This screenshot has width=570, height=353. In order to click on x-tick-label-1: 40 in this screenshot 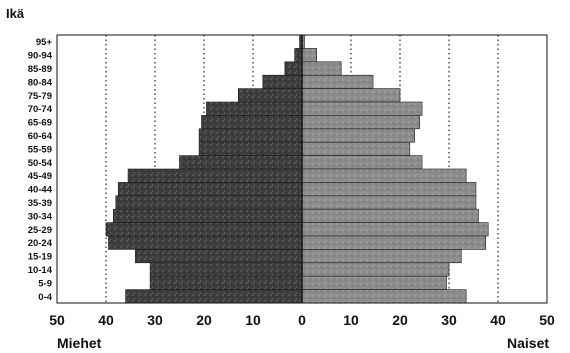, I will do `click(106, 320)`.